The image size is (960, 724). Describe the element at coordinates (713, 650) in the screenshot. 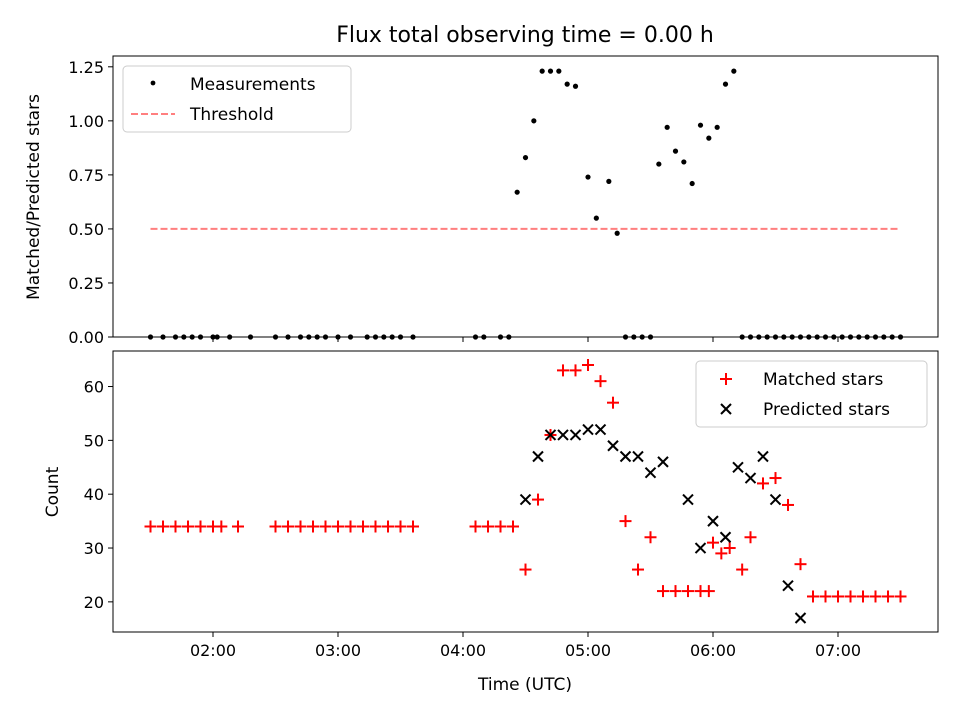

I see `bottom-x-tick-label: 06:00` at that location.